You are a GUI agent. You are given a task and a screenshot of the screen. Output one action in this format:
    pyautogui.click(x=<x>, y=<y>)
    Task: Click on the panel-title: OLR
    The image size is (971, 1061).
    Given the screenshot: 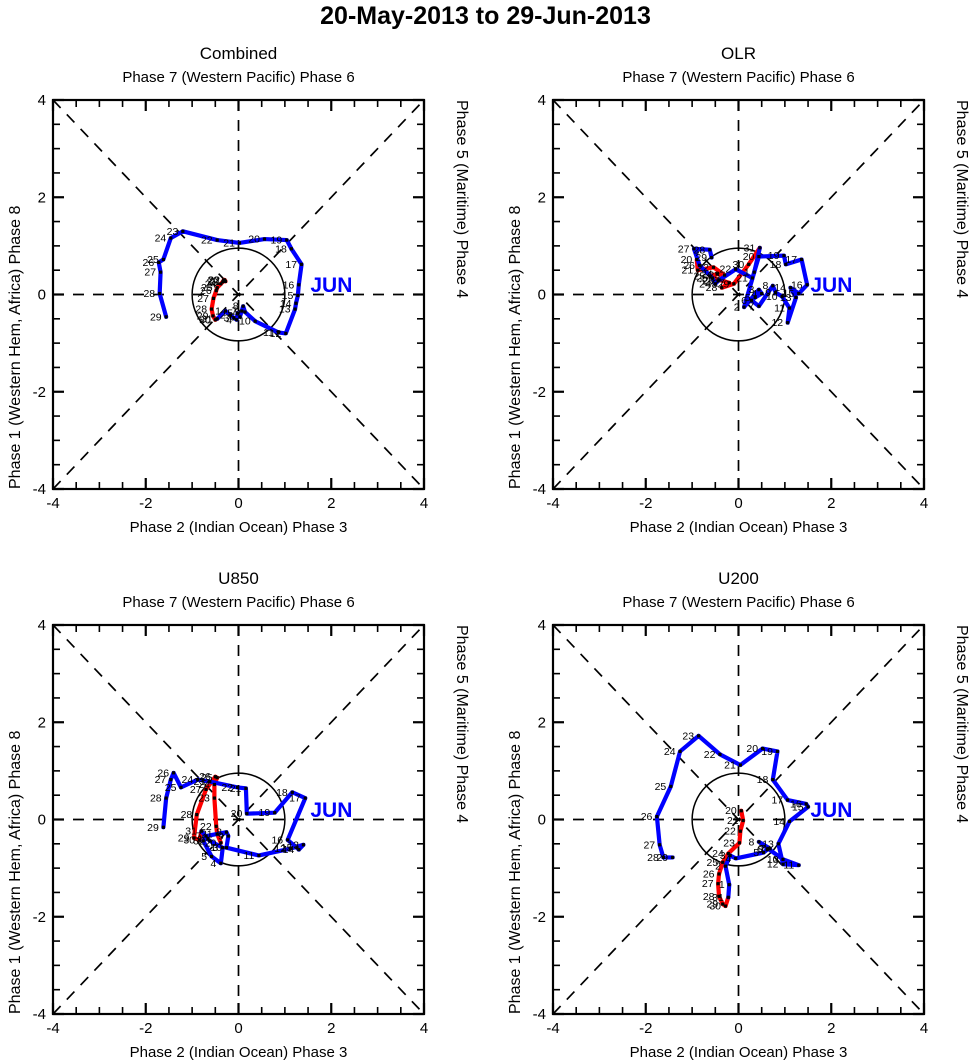 What is the action you would take?
    pyautogui.click(x=738, y=53)
    